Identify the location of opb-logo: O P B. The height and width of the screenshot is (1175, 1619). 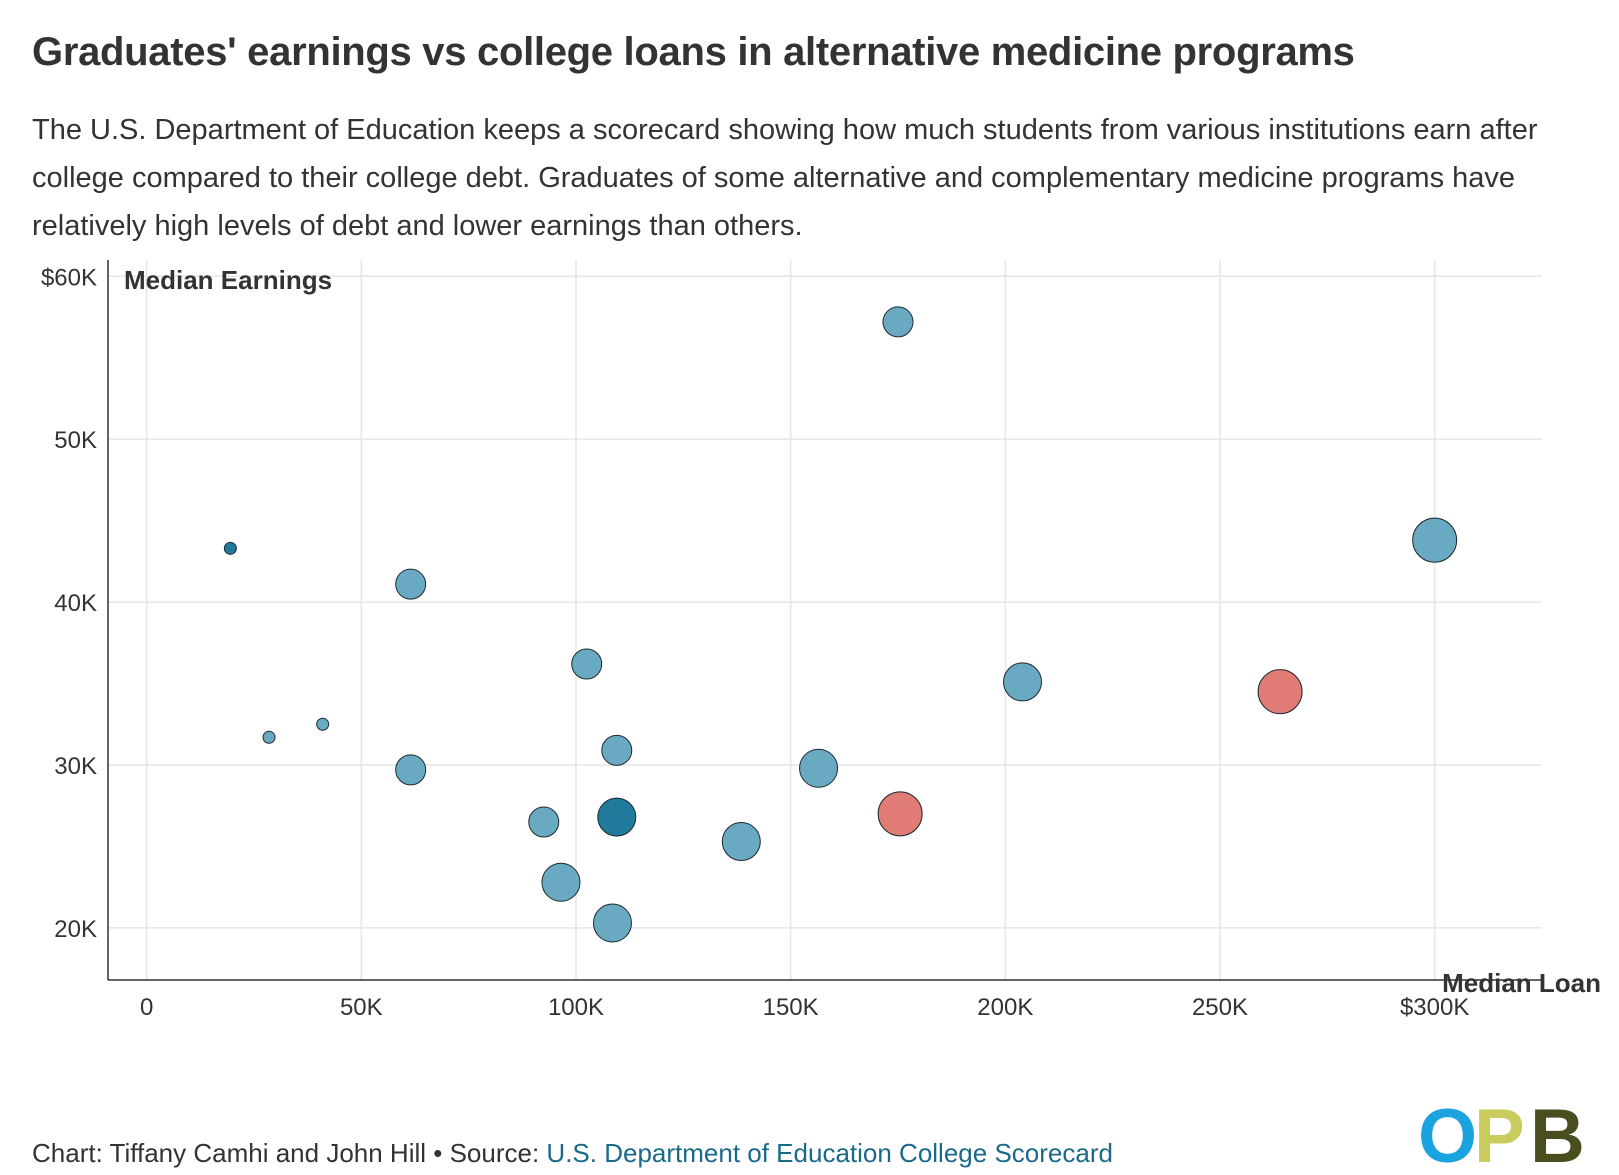
(1501, 1135).